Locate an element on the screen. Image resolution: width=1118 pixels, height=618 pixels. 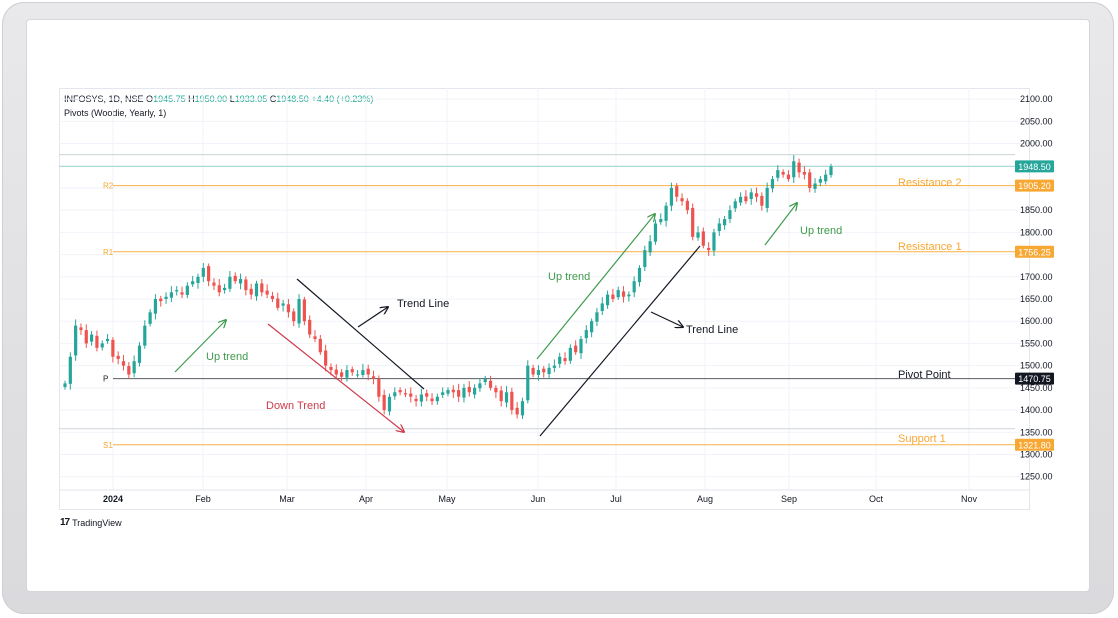
legend-indicator: Pivots (Woodie, Yearly, 1) is located at coordinates (115, 113).